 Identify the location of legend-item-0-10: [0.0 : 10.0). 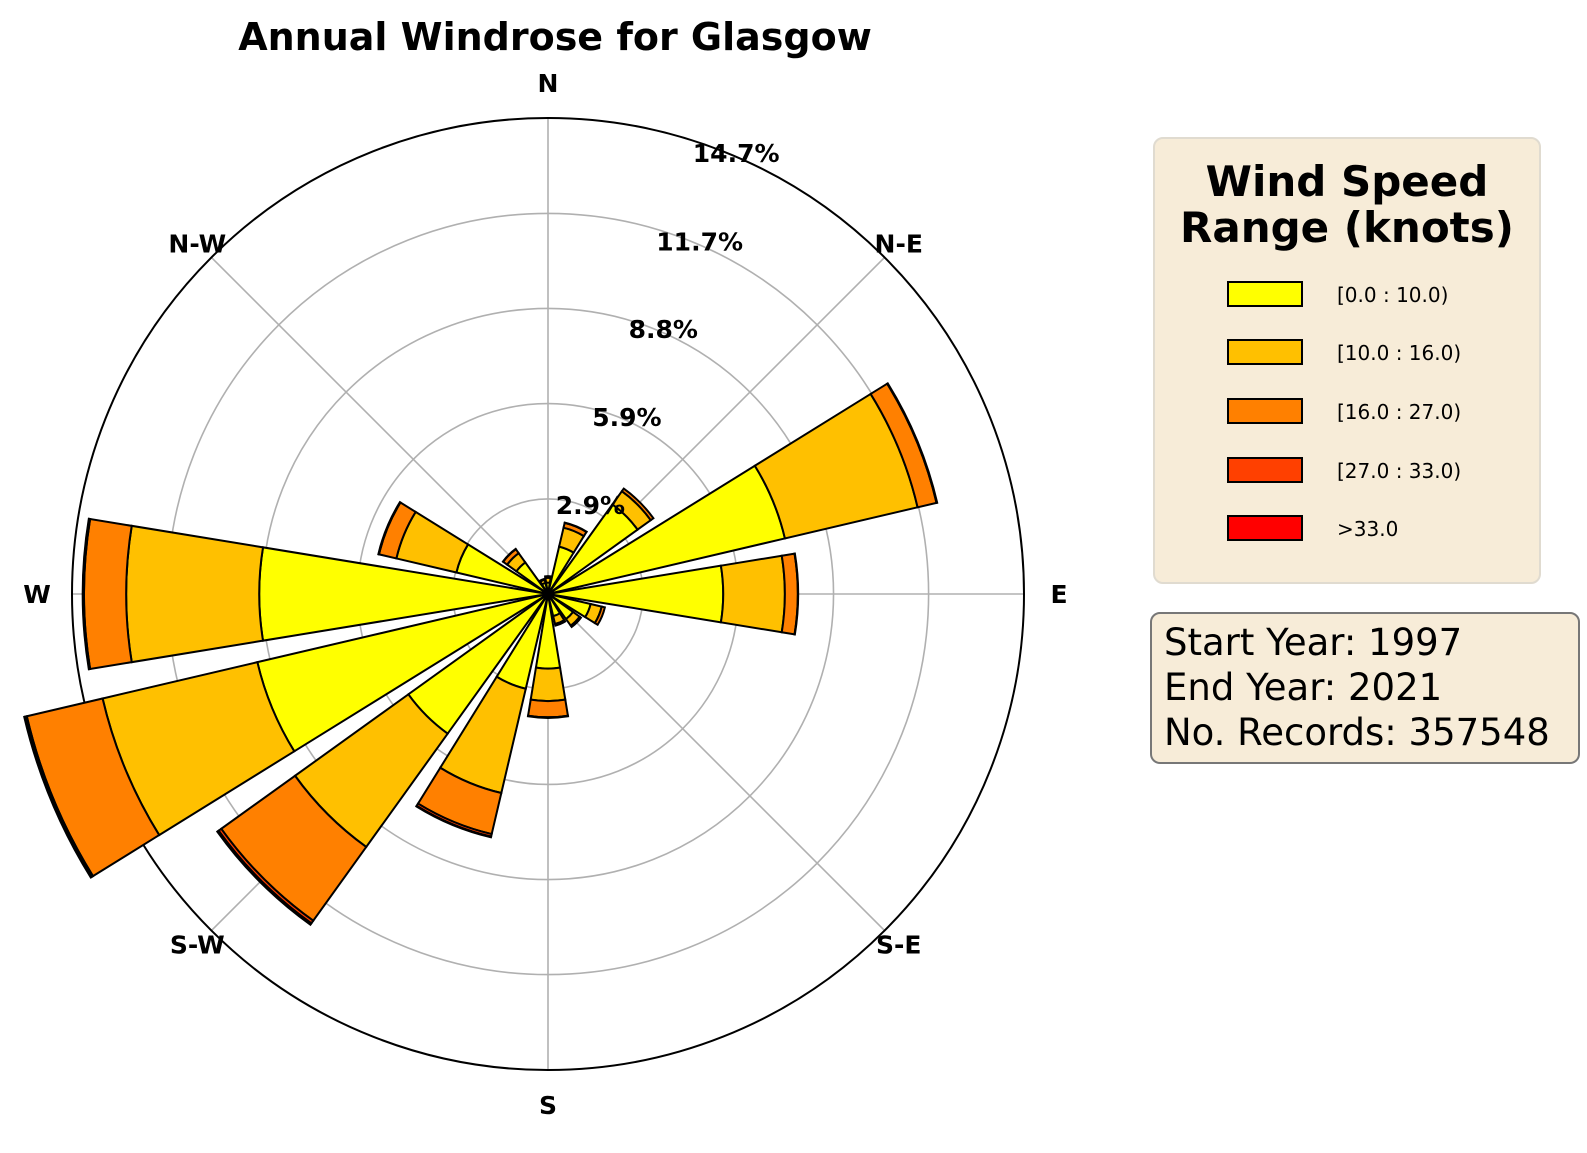
(1377, 295).